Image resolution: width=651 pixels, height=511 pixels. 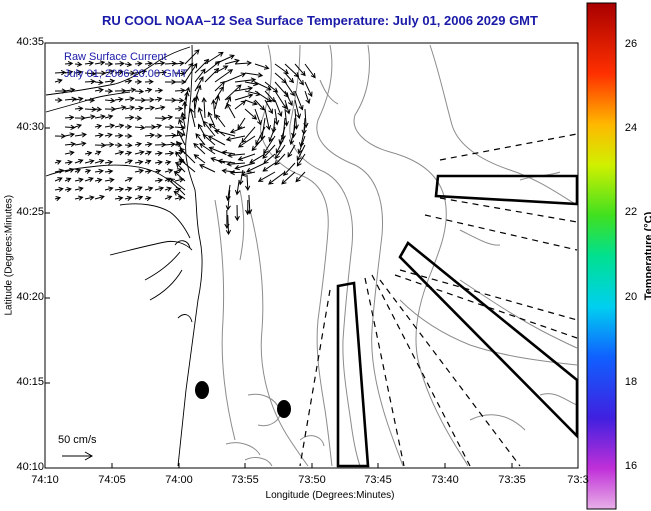 I want to click on overlay-title: Raw Surface Current, so click(x=115, y=57).